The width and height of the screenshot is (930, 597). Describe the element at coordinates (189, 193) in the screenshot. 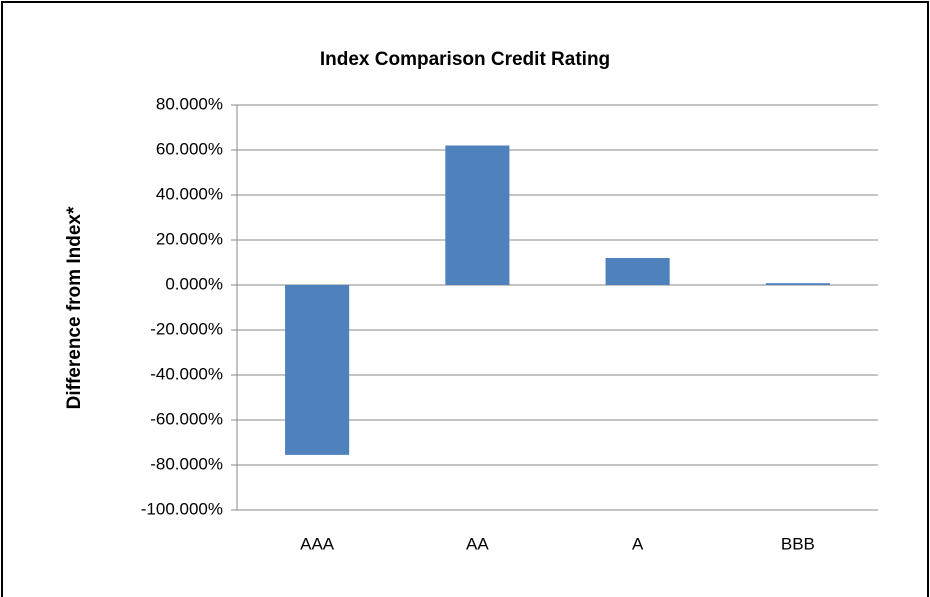

I see `y-tick-label: 40.000%` at that location.